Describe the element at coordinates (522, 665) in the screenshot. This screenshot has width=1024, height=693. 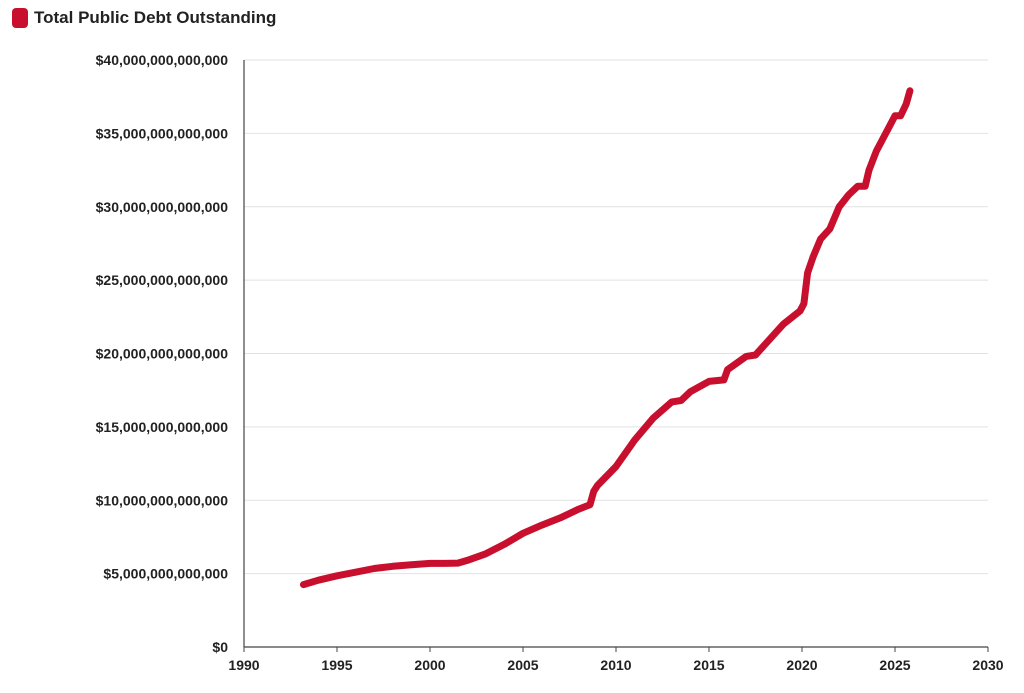
I see `x-tick-label: 2005` at that location.